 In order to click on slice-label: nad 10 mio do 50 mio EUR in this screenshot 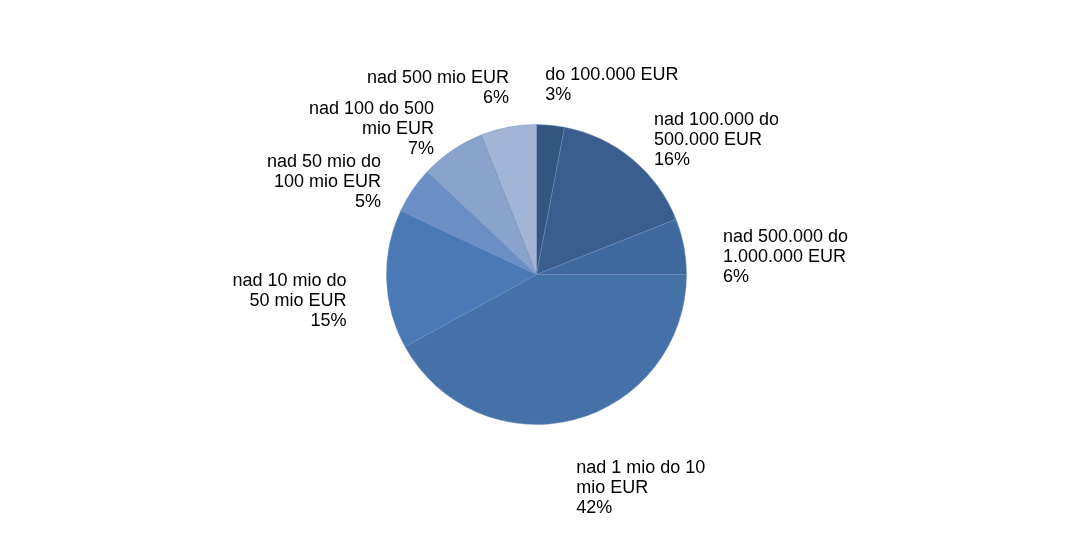, I will do `click(289, 289)`.